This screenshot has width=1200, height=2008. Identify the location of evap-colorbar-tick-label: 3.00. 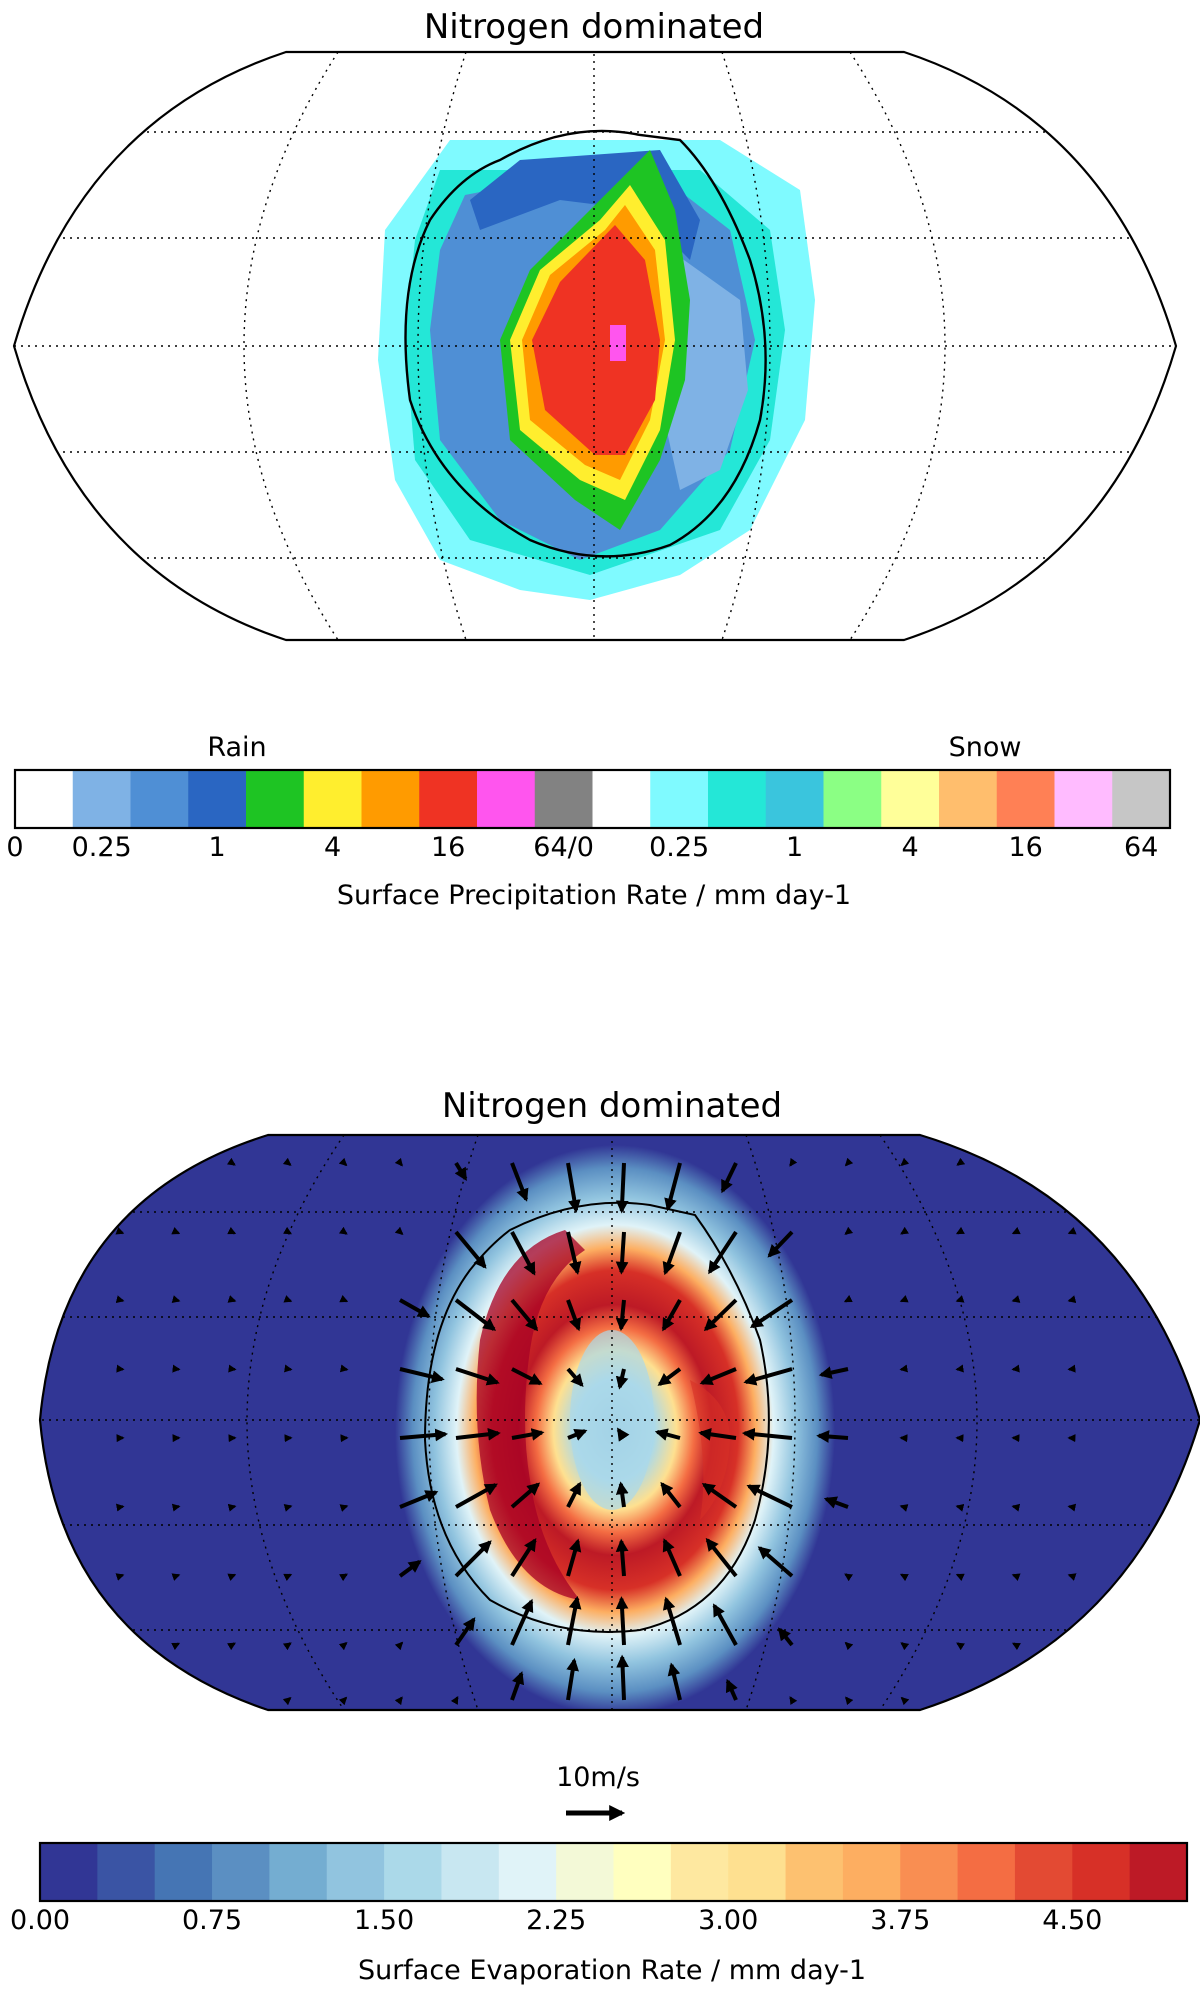
(728, 1920).